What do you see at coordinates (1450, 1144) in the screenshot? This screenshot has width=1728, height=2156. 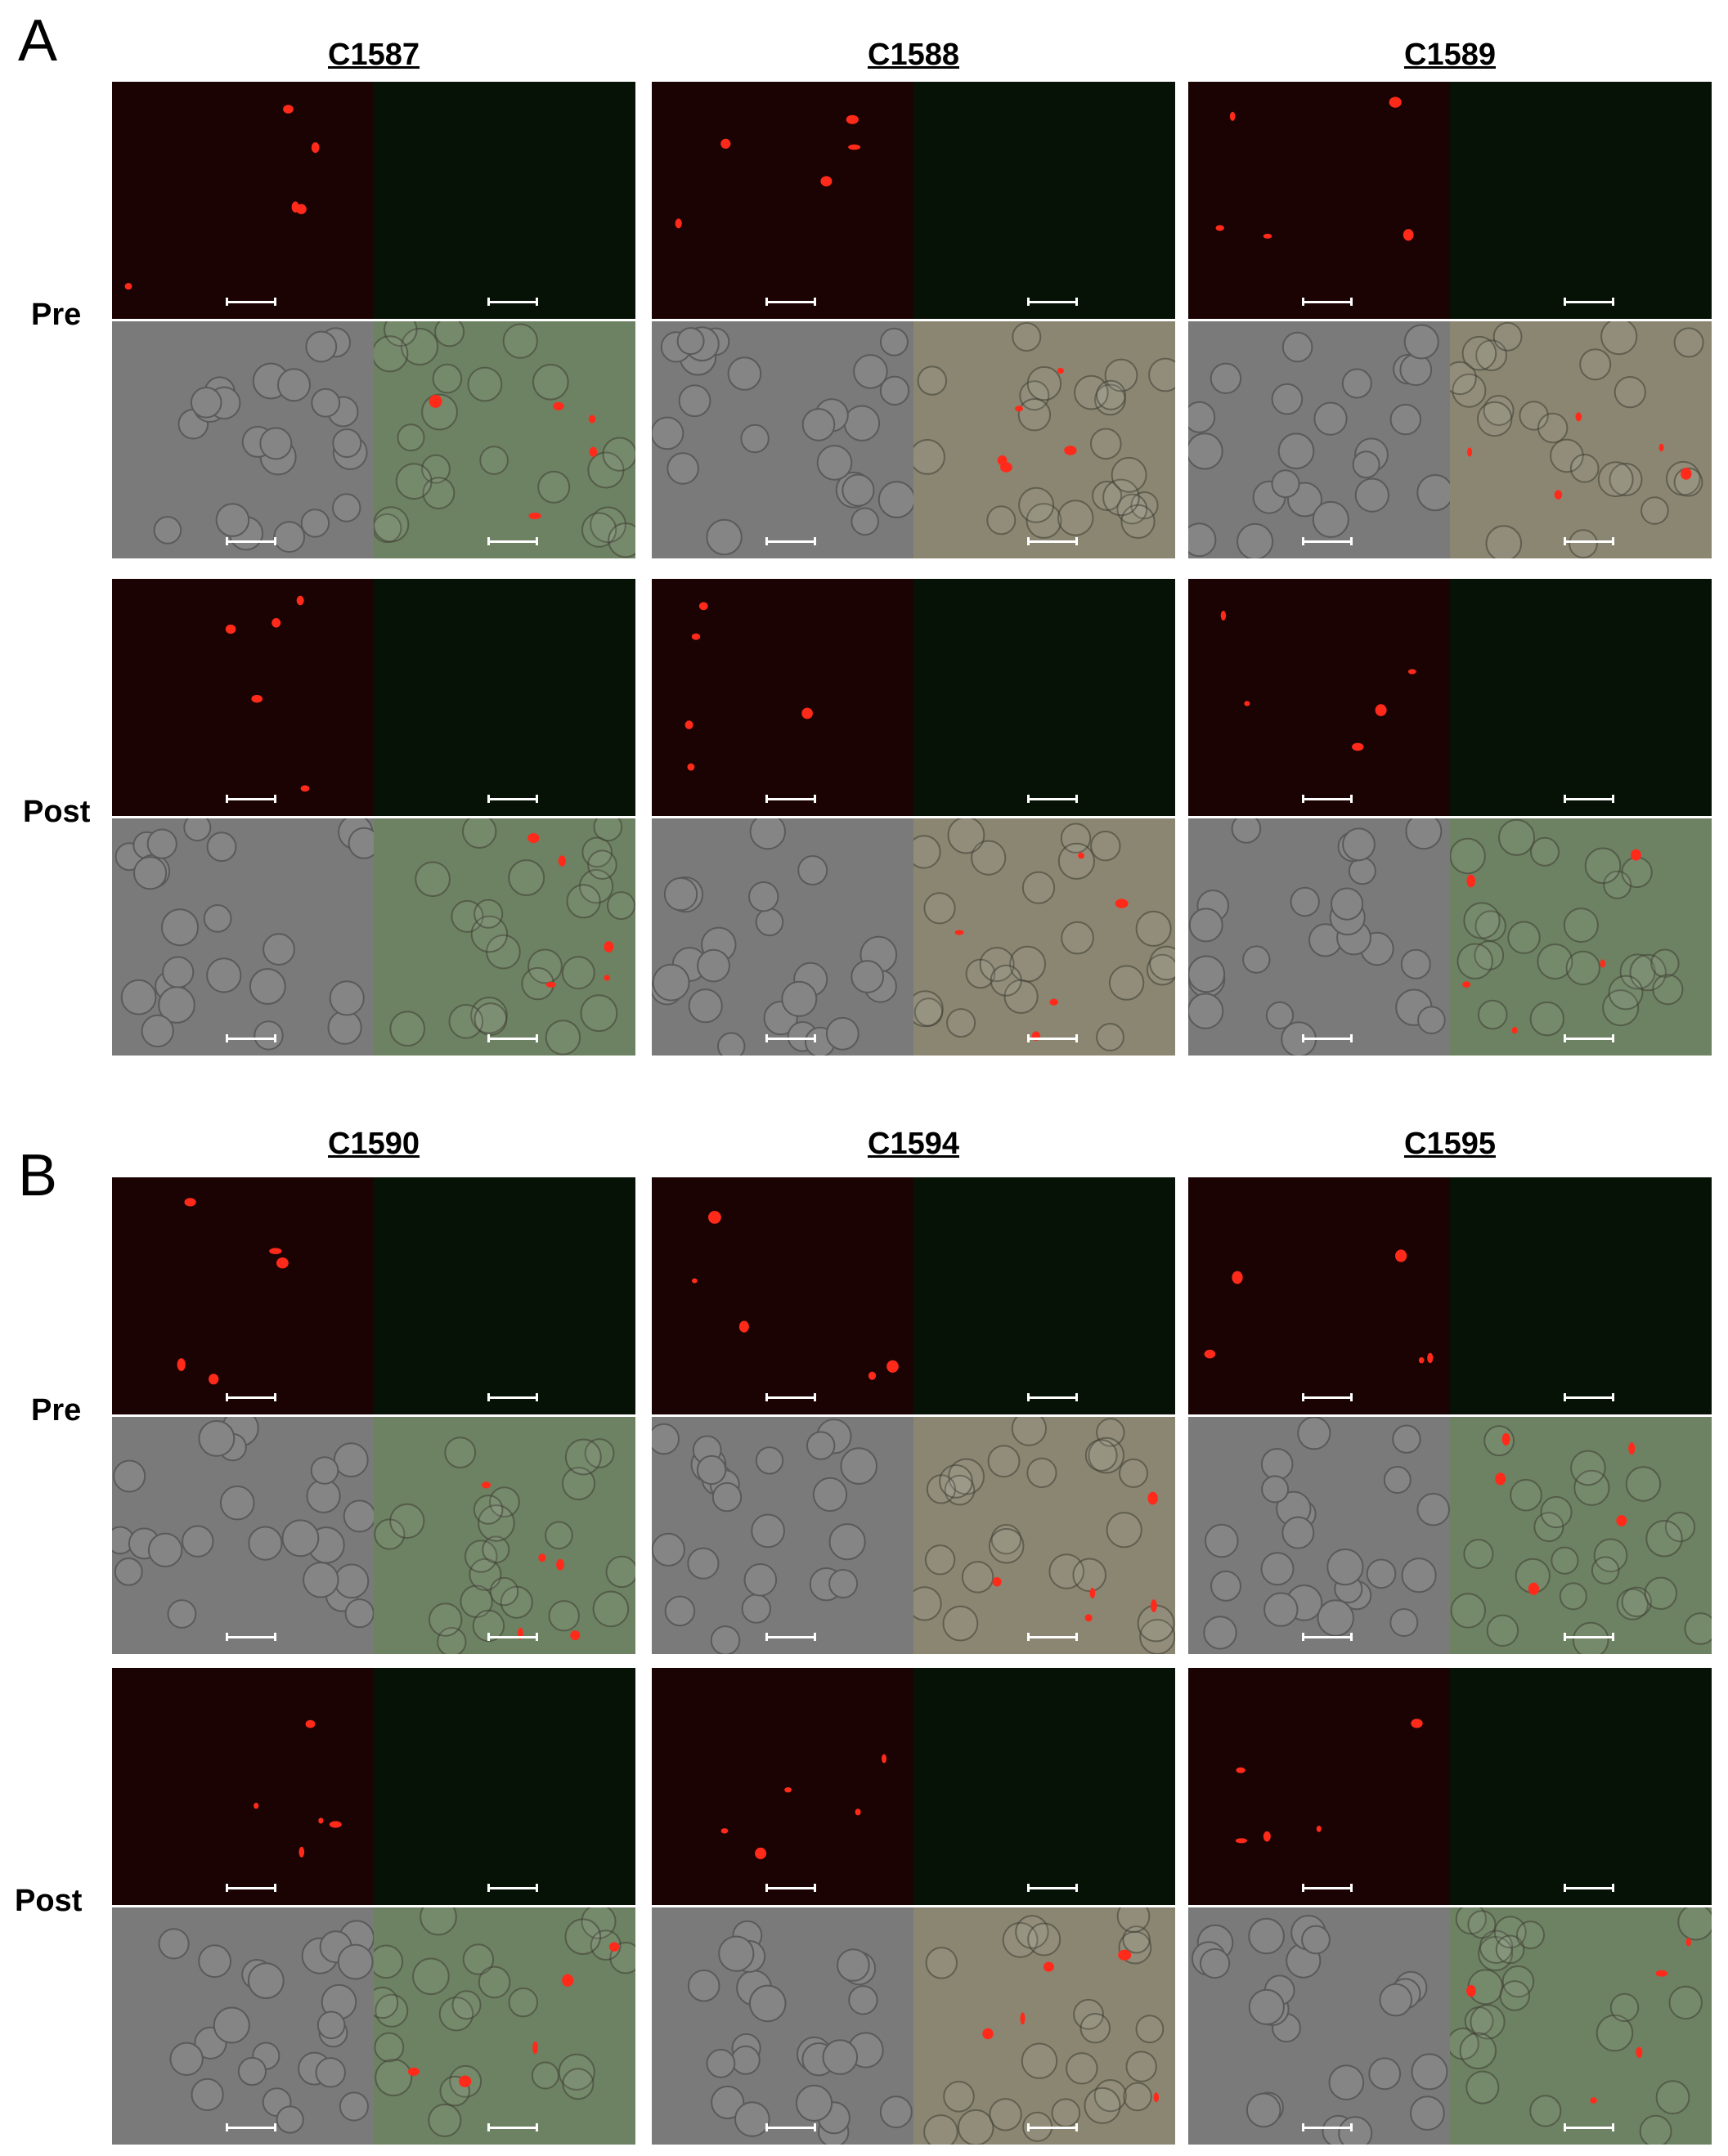 I see `sample-title: C1595` at bounding box center [1450, 1144].